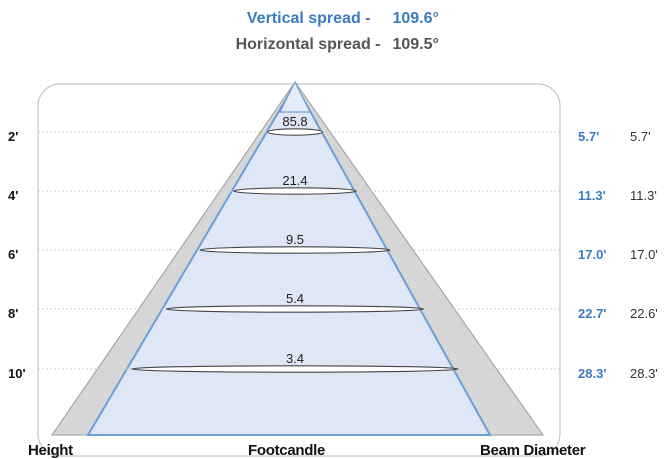 The height and width of the screenshot is (459, 668). Describe the element at coordinates (592, 195) in the screenshot. I see `beam-diameter-vertical: 11.3'` at that location.